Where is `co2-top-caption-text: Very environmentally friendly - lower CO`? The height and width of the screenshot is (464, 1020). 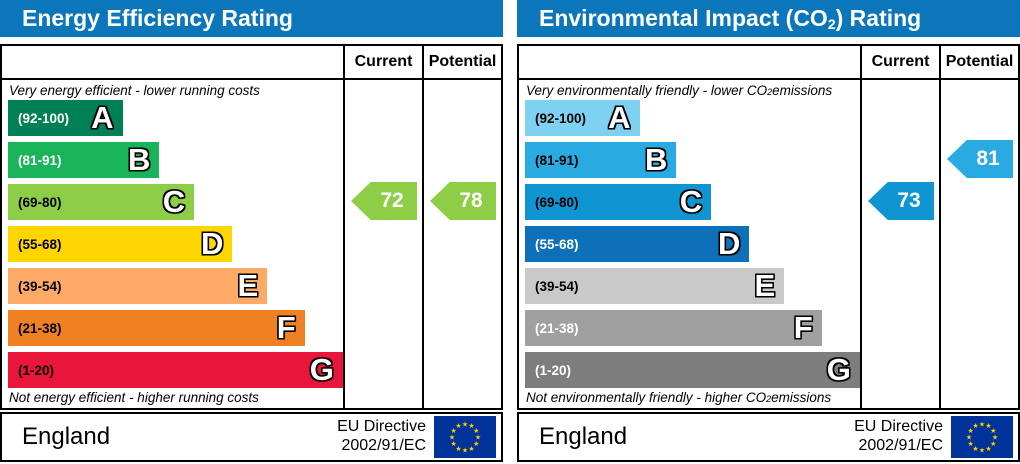 co2-top-caption-text: Very environmentally friendly - lower CO is located at coordinates (647, 90).